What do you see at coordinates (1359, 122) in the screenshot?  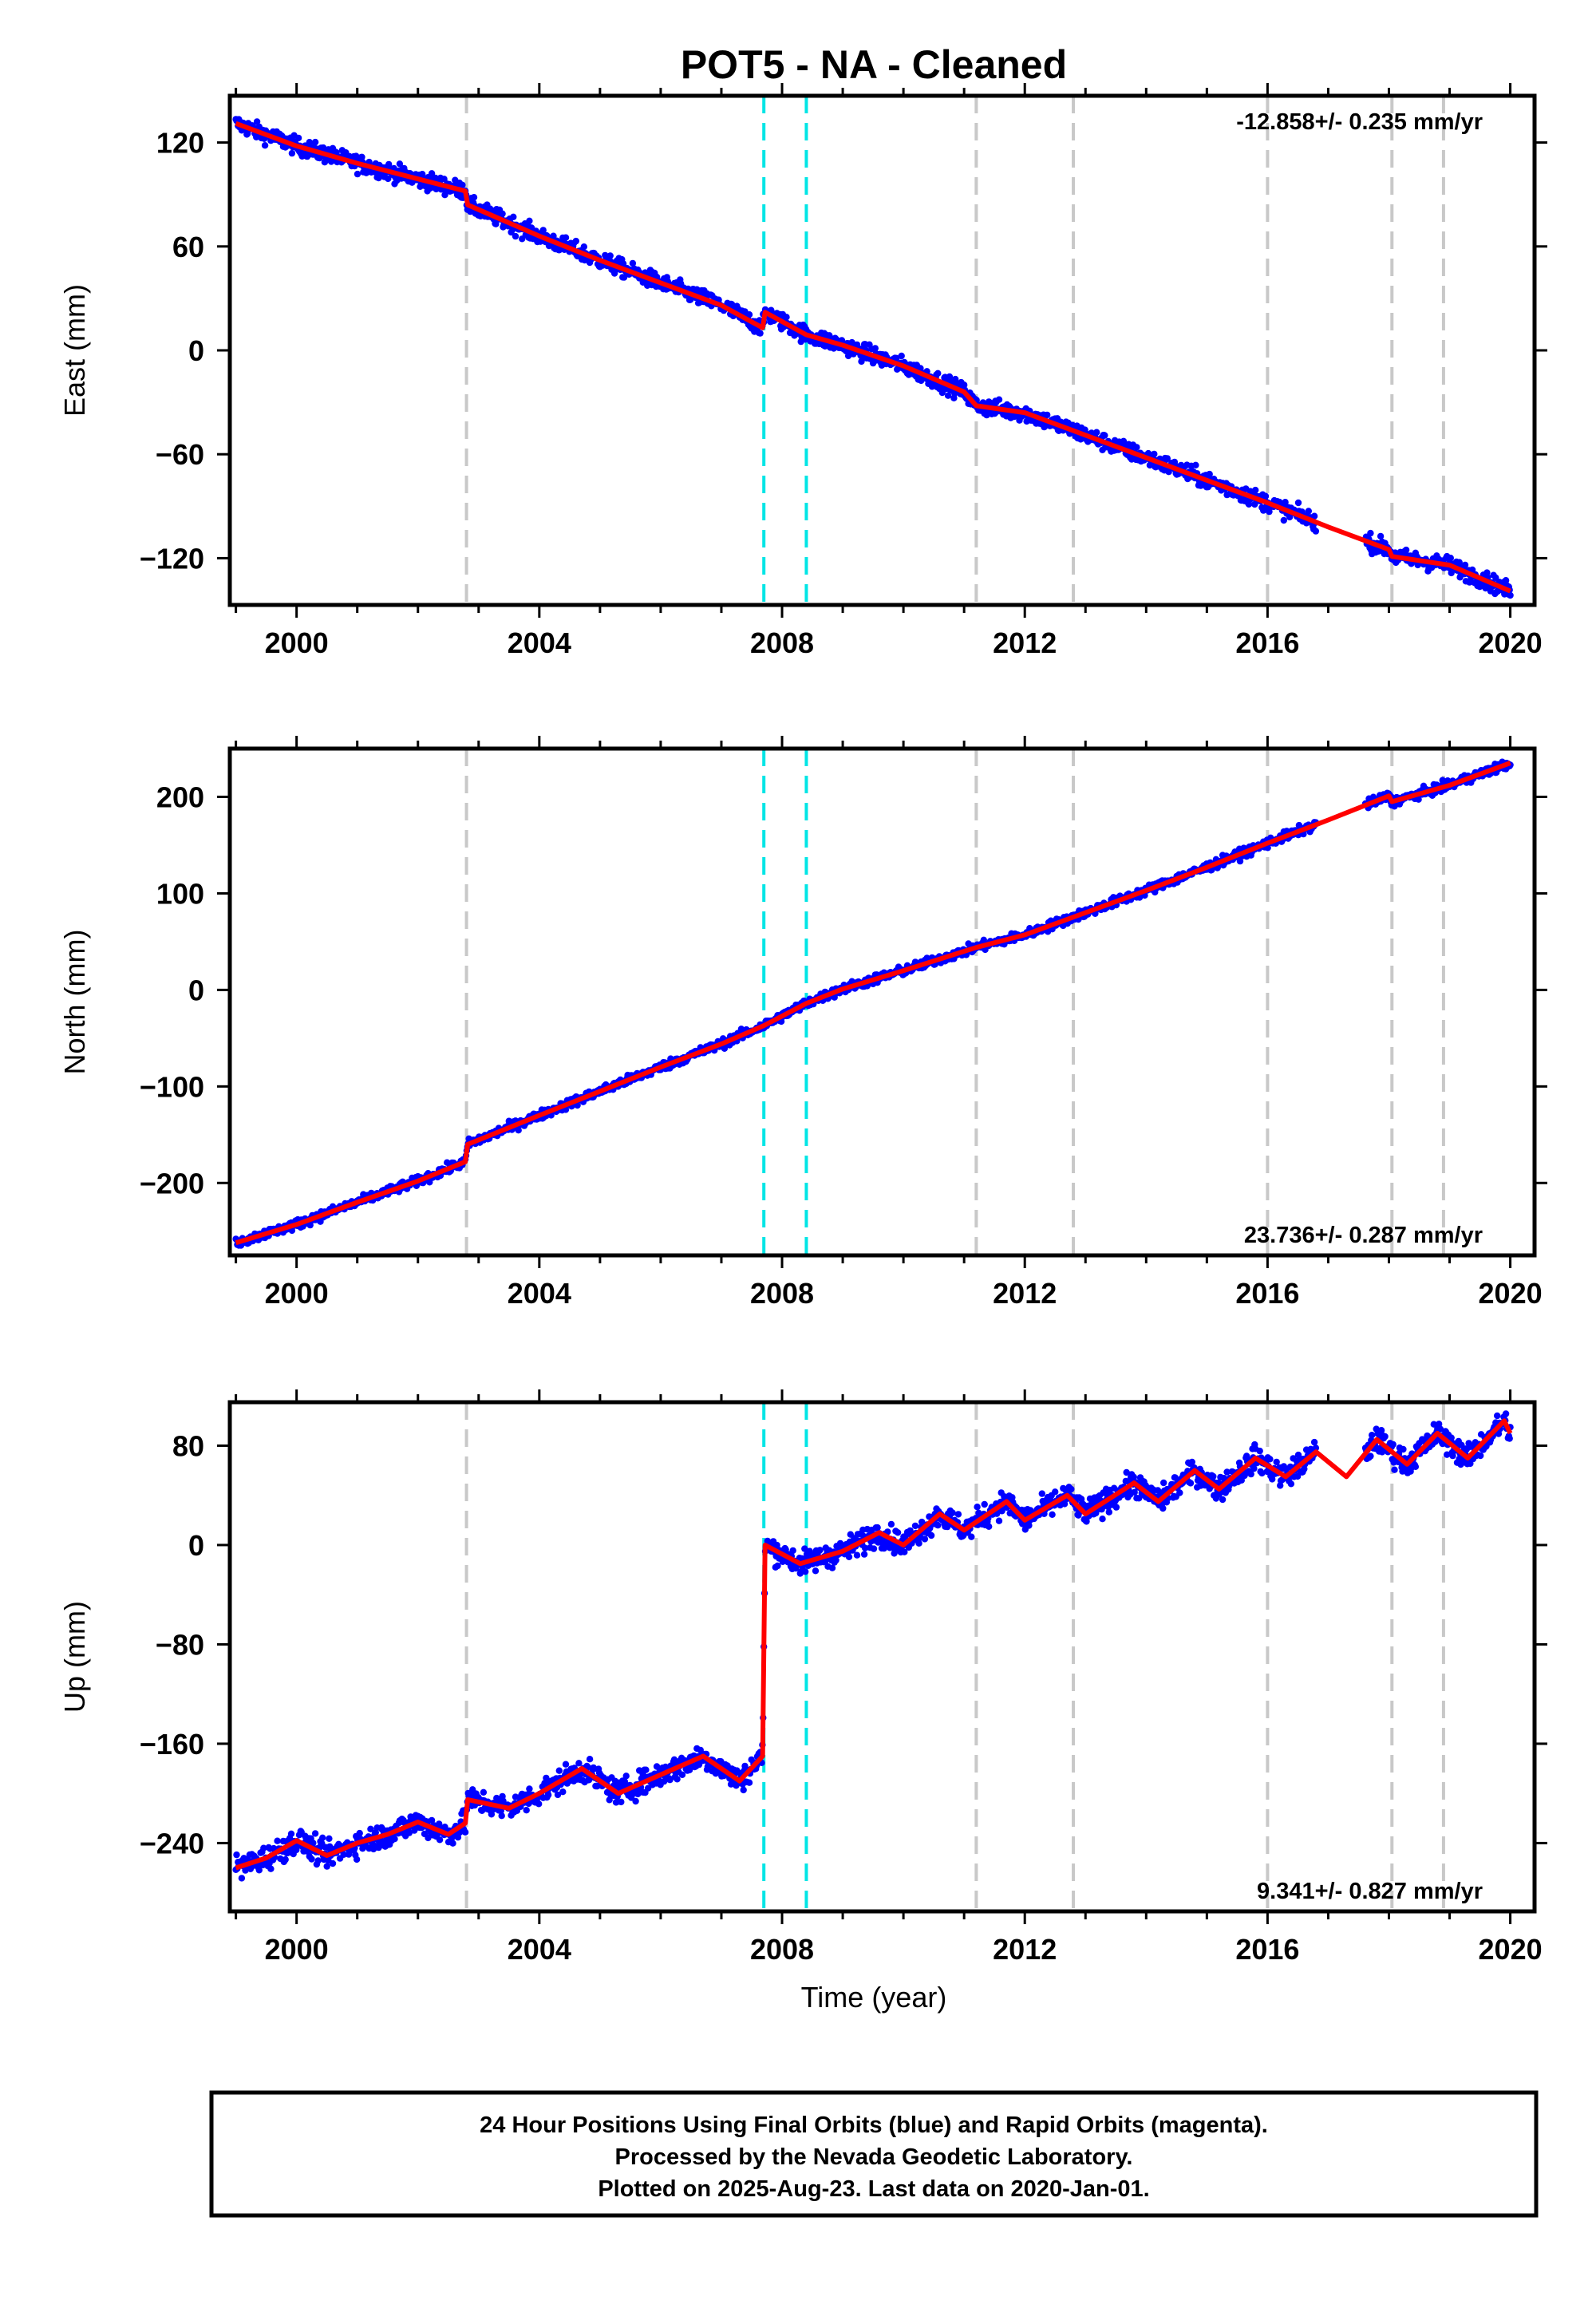 I see `east-velocity-label: -12.858+/- 0.235 mm/yr` at bounding box center [1359, 122].